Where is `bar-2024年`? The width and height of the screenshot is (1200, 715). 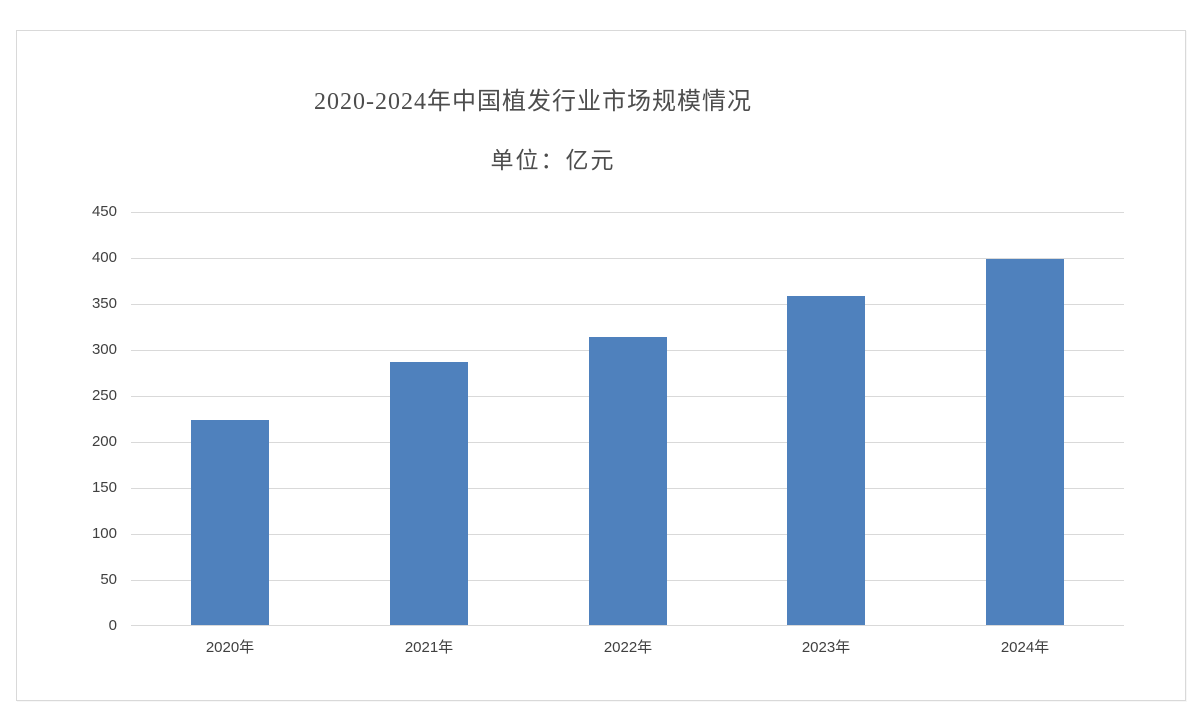 bar-2024年 is located at coordinates (1025, 442).